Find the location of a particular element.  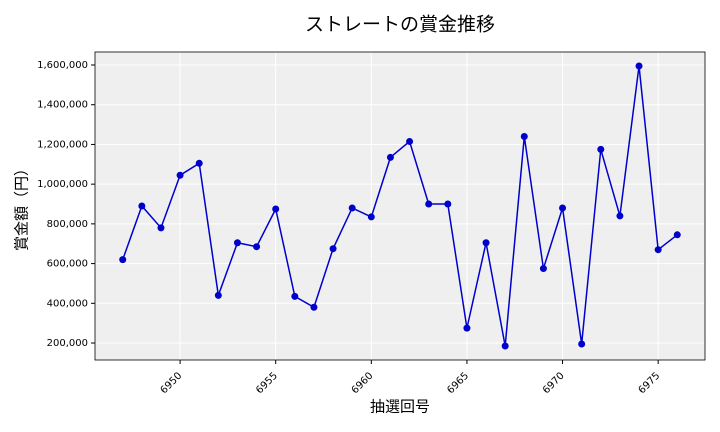

y-tick-label: 1,400,000 is located at coordinates (62, 105).